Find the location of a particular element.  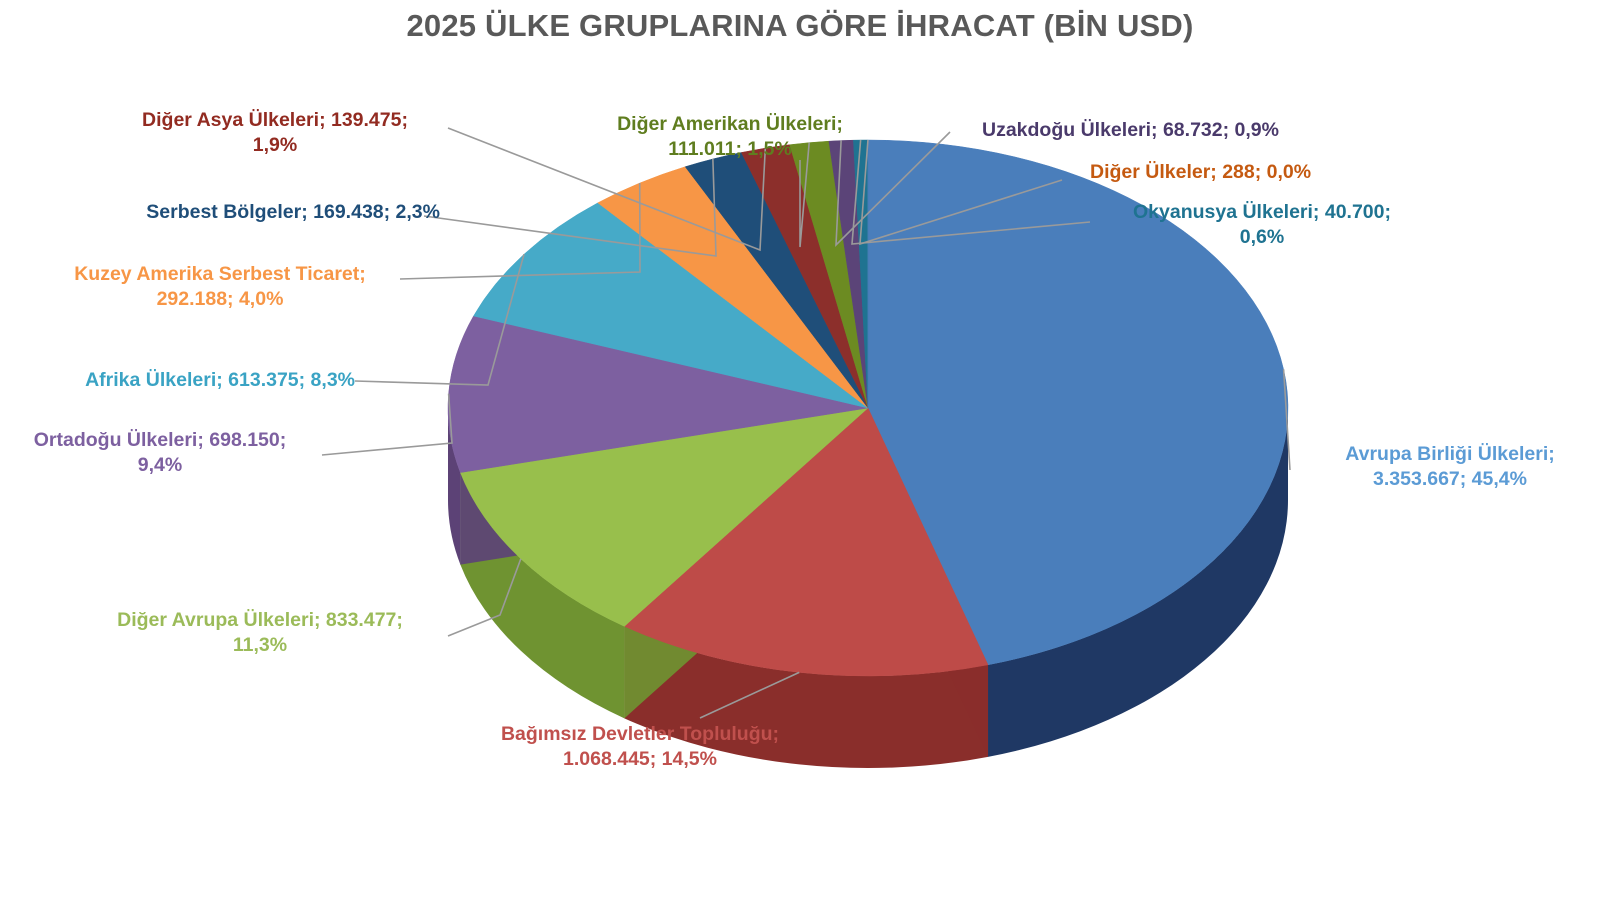

slice-label-afrika: Afrika Ülkeleri; 613.375; 8,3% is located at coordinates (220, 380).